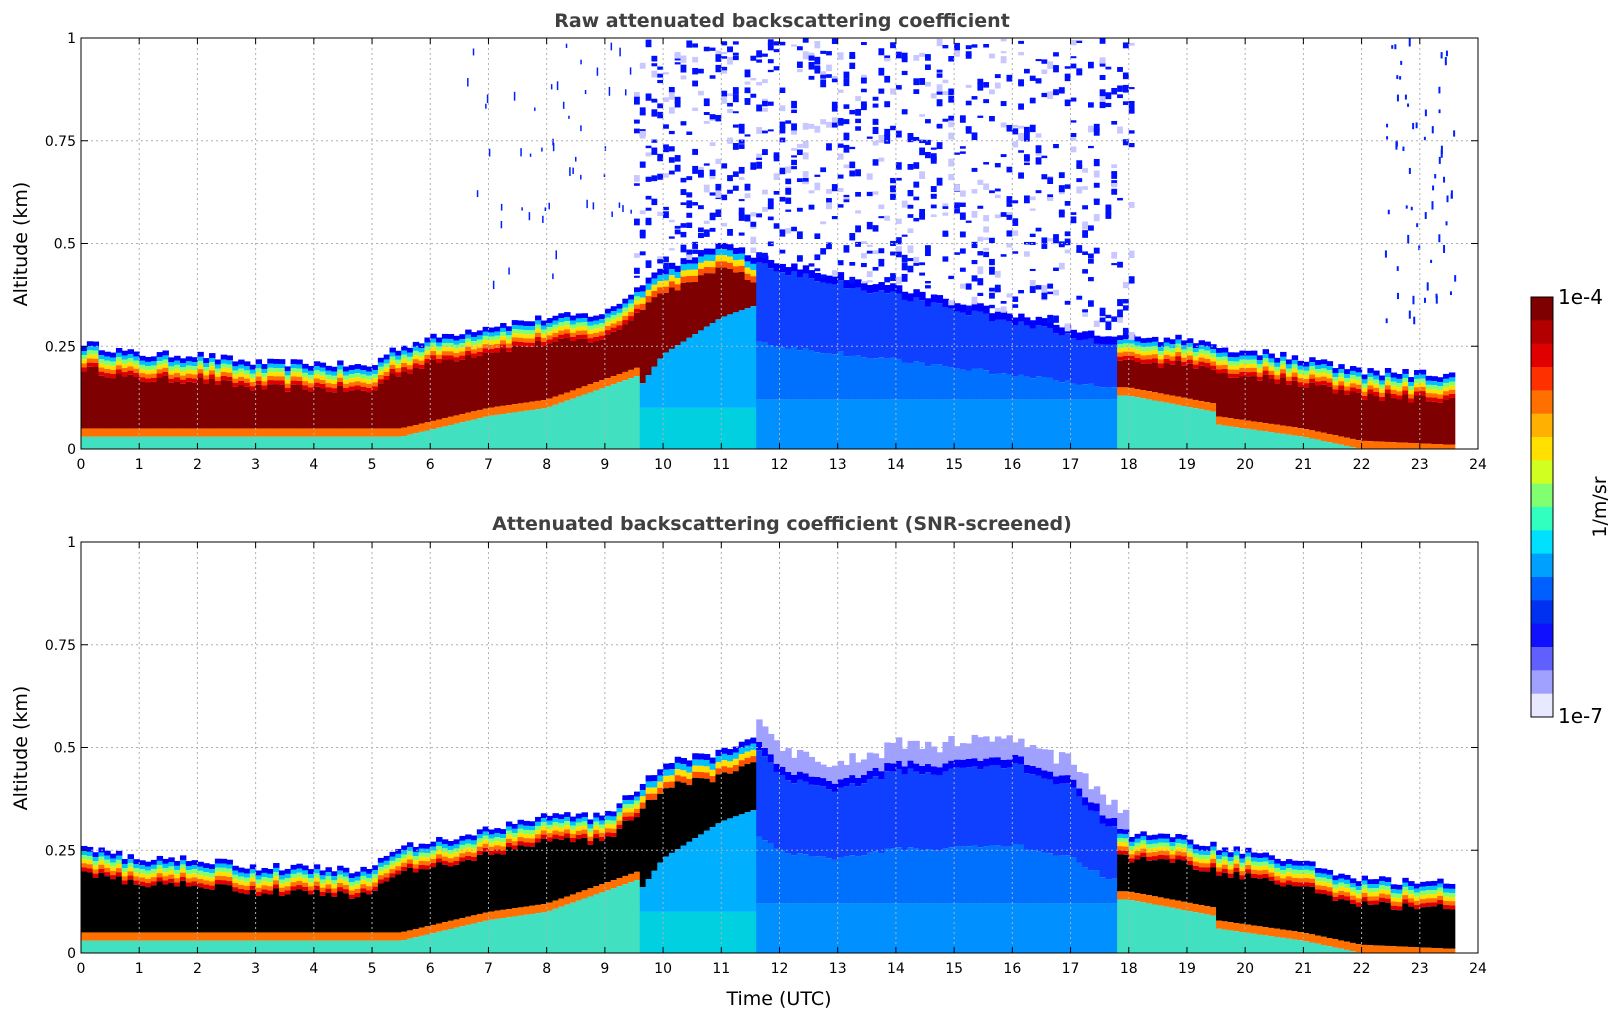 The image size is (1621, 1020). What do you see at coordinates (1050, 760) in the screenshot?
I see `haze-cell` at bounding box center [1050, 760].